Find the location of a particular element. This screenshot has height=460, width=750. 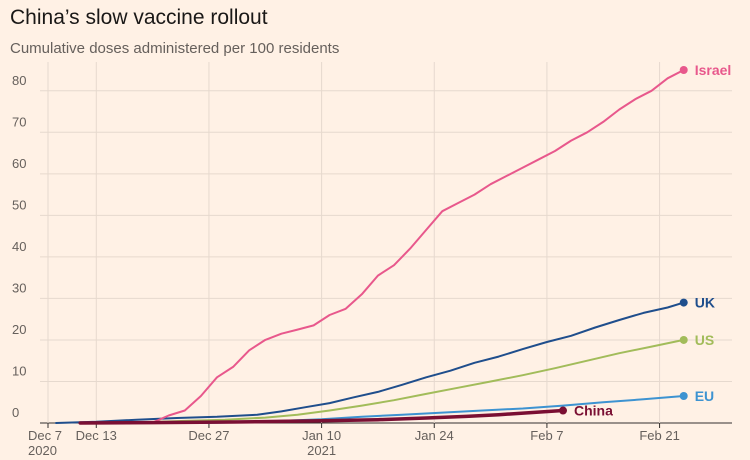

series-label-china: China is located at coordinates (593, 411).